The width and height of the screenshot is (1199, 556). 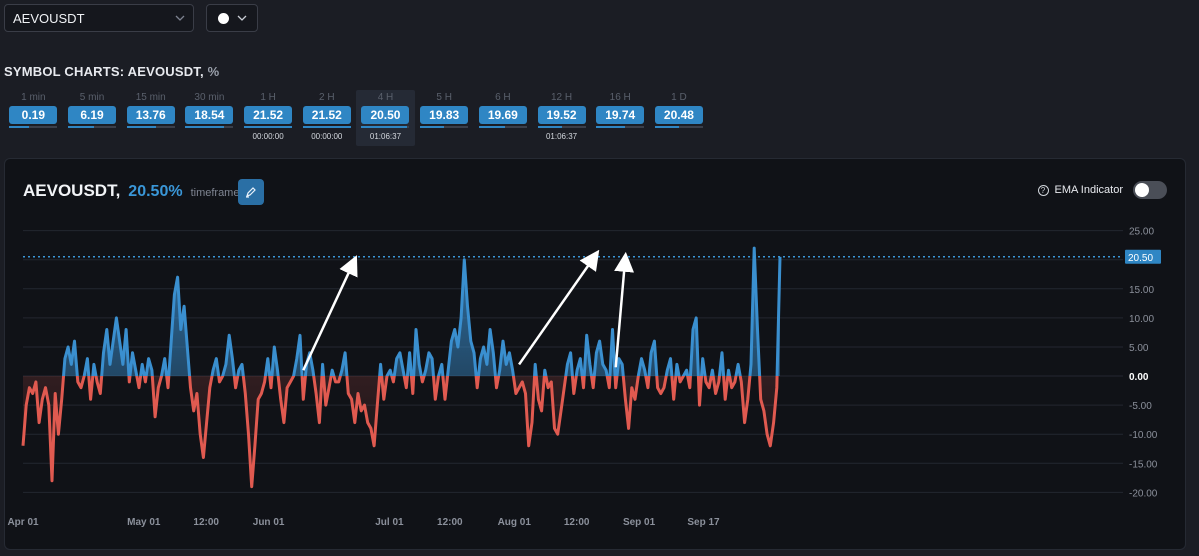 What do you see at coordinates (1139, 348) in the screenshot?
I see `y-tick-label: 5.00` at bounding box center [1139, 348].